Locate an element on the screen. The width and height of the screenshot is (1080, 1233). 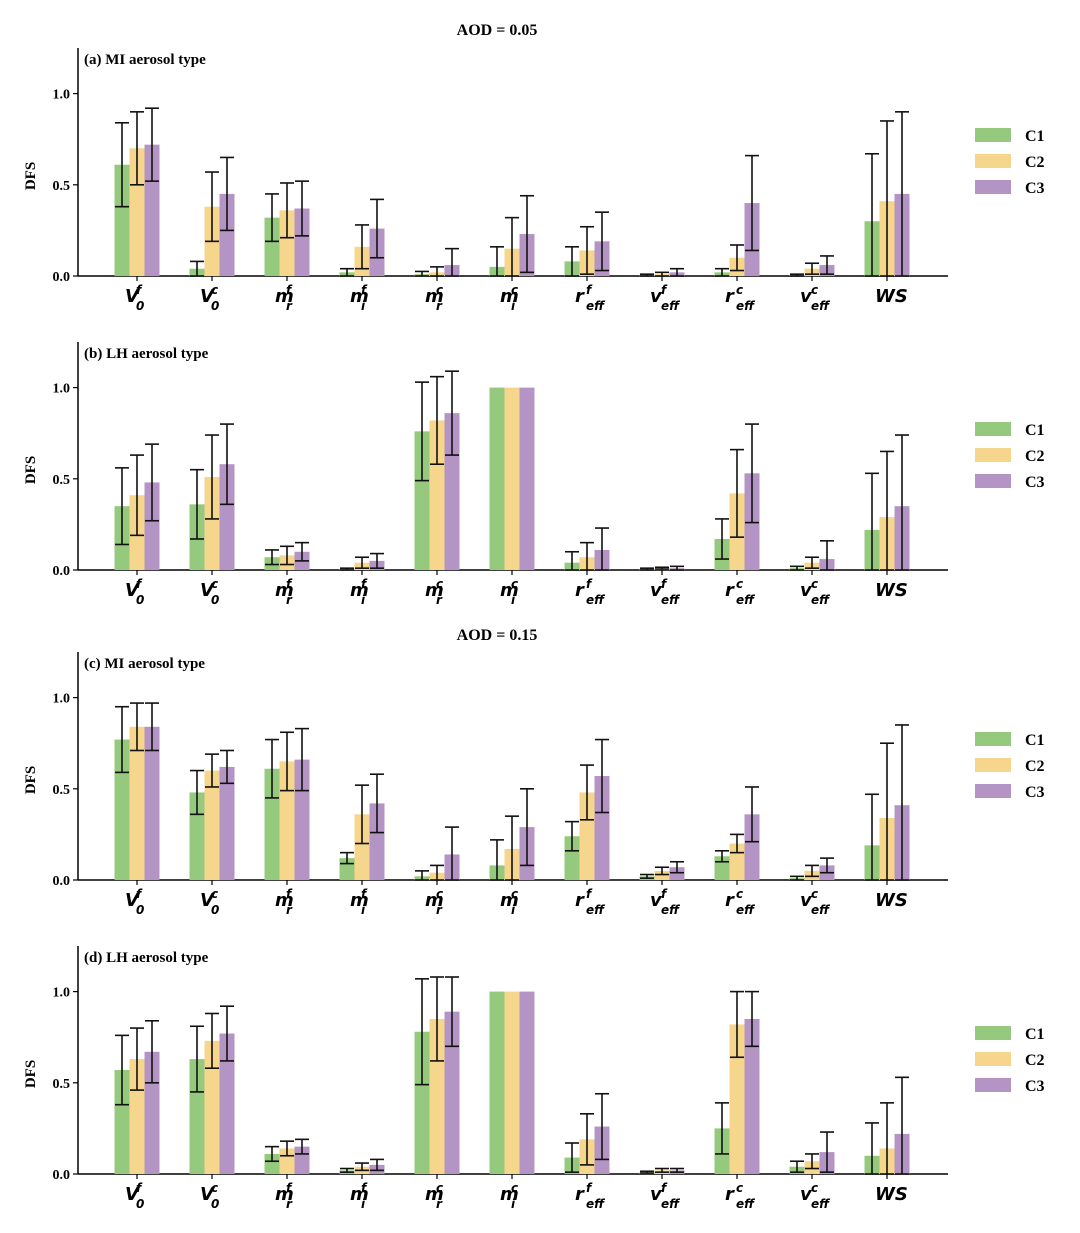
x-tick-label: mf i is located at coordinates (359, 902).